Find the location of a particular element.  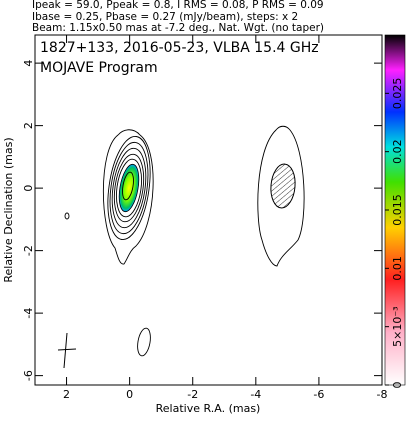

y-tick-label: 0 is located at coordinates (28, 188).